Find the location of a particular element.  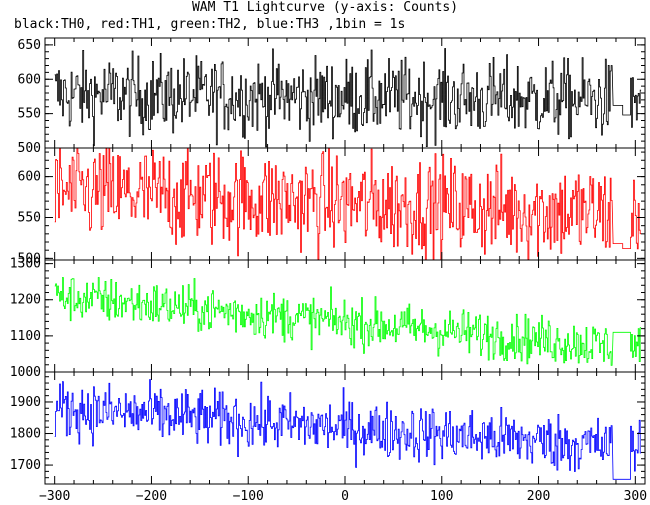

chart-title: WAM T1 Lightcurve (y-axis: Counts) is located at coordinates (325, 7).